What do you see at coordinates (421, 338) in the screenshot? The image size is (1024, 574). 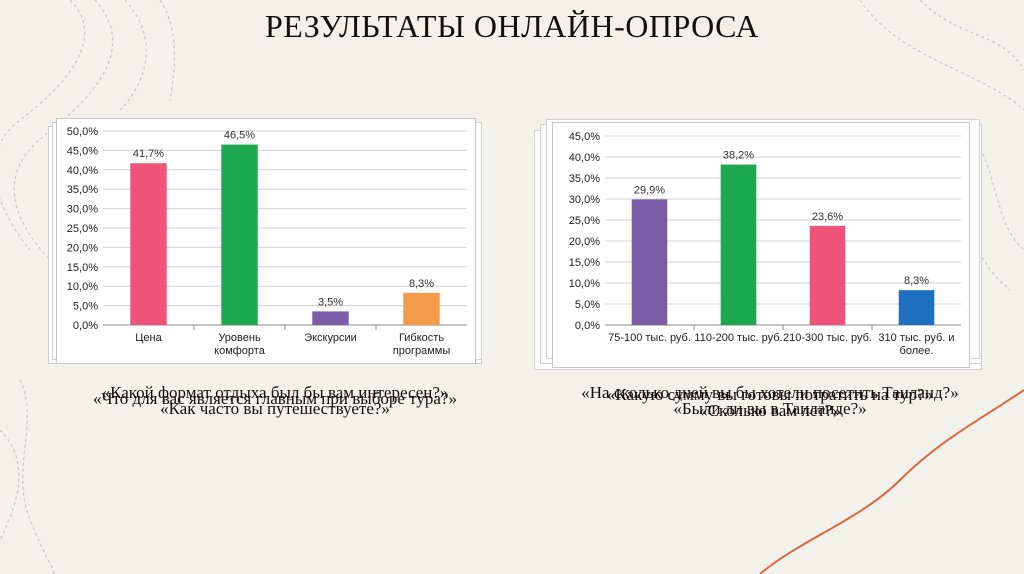 I see `x-tick-label: Гибкость` at bounding box center [421, 338].